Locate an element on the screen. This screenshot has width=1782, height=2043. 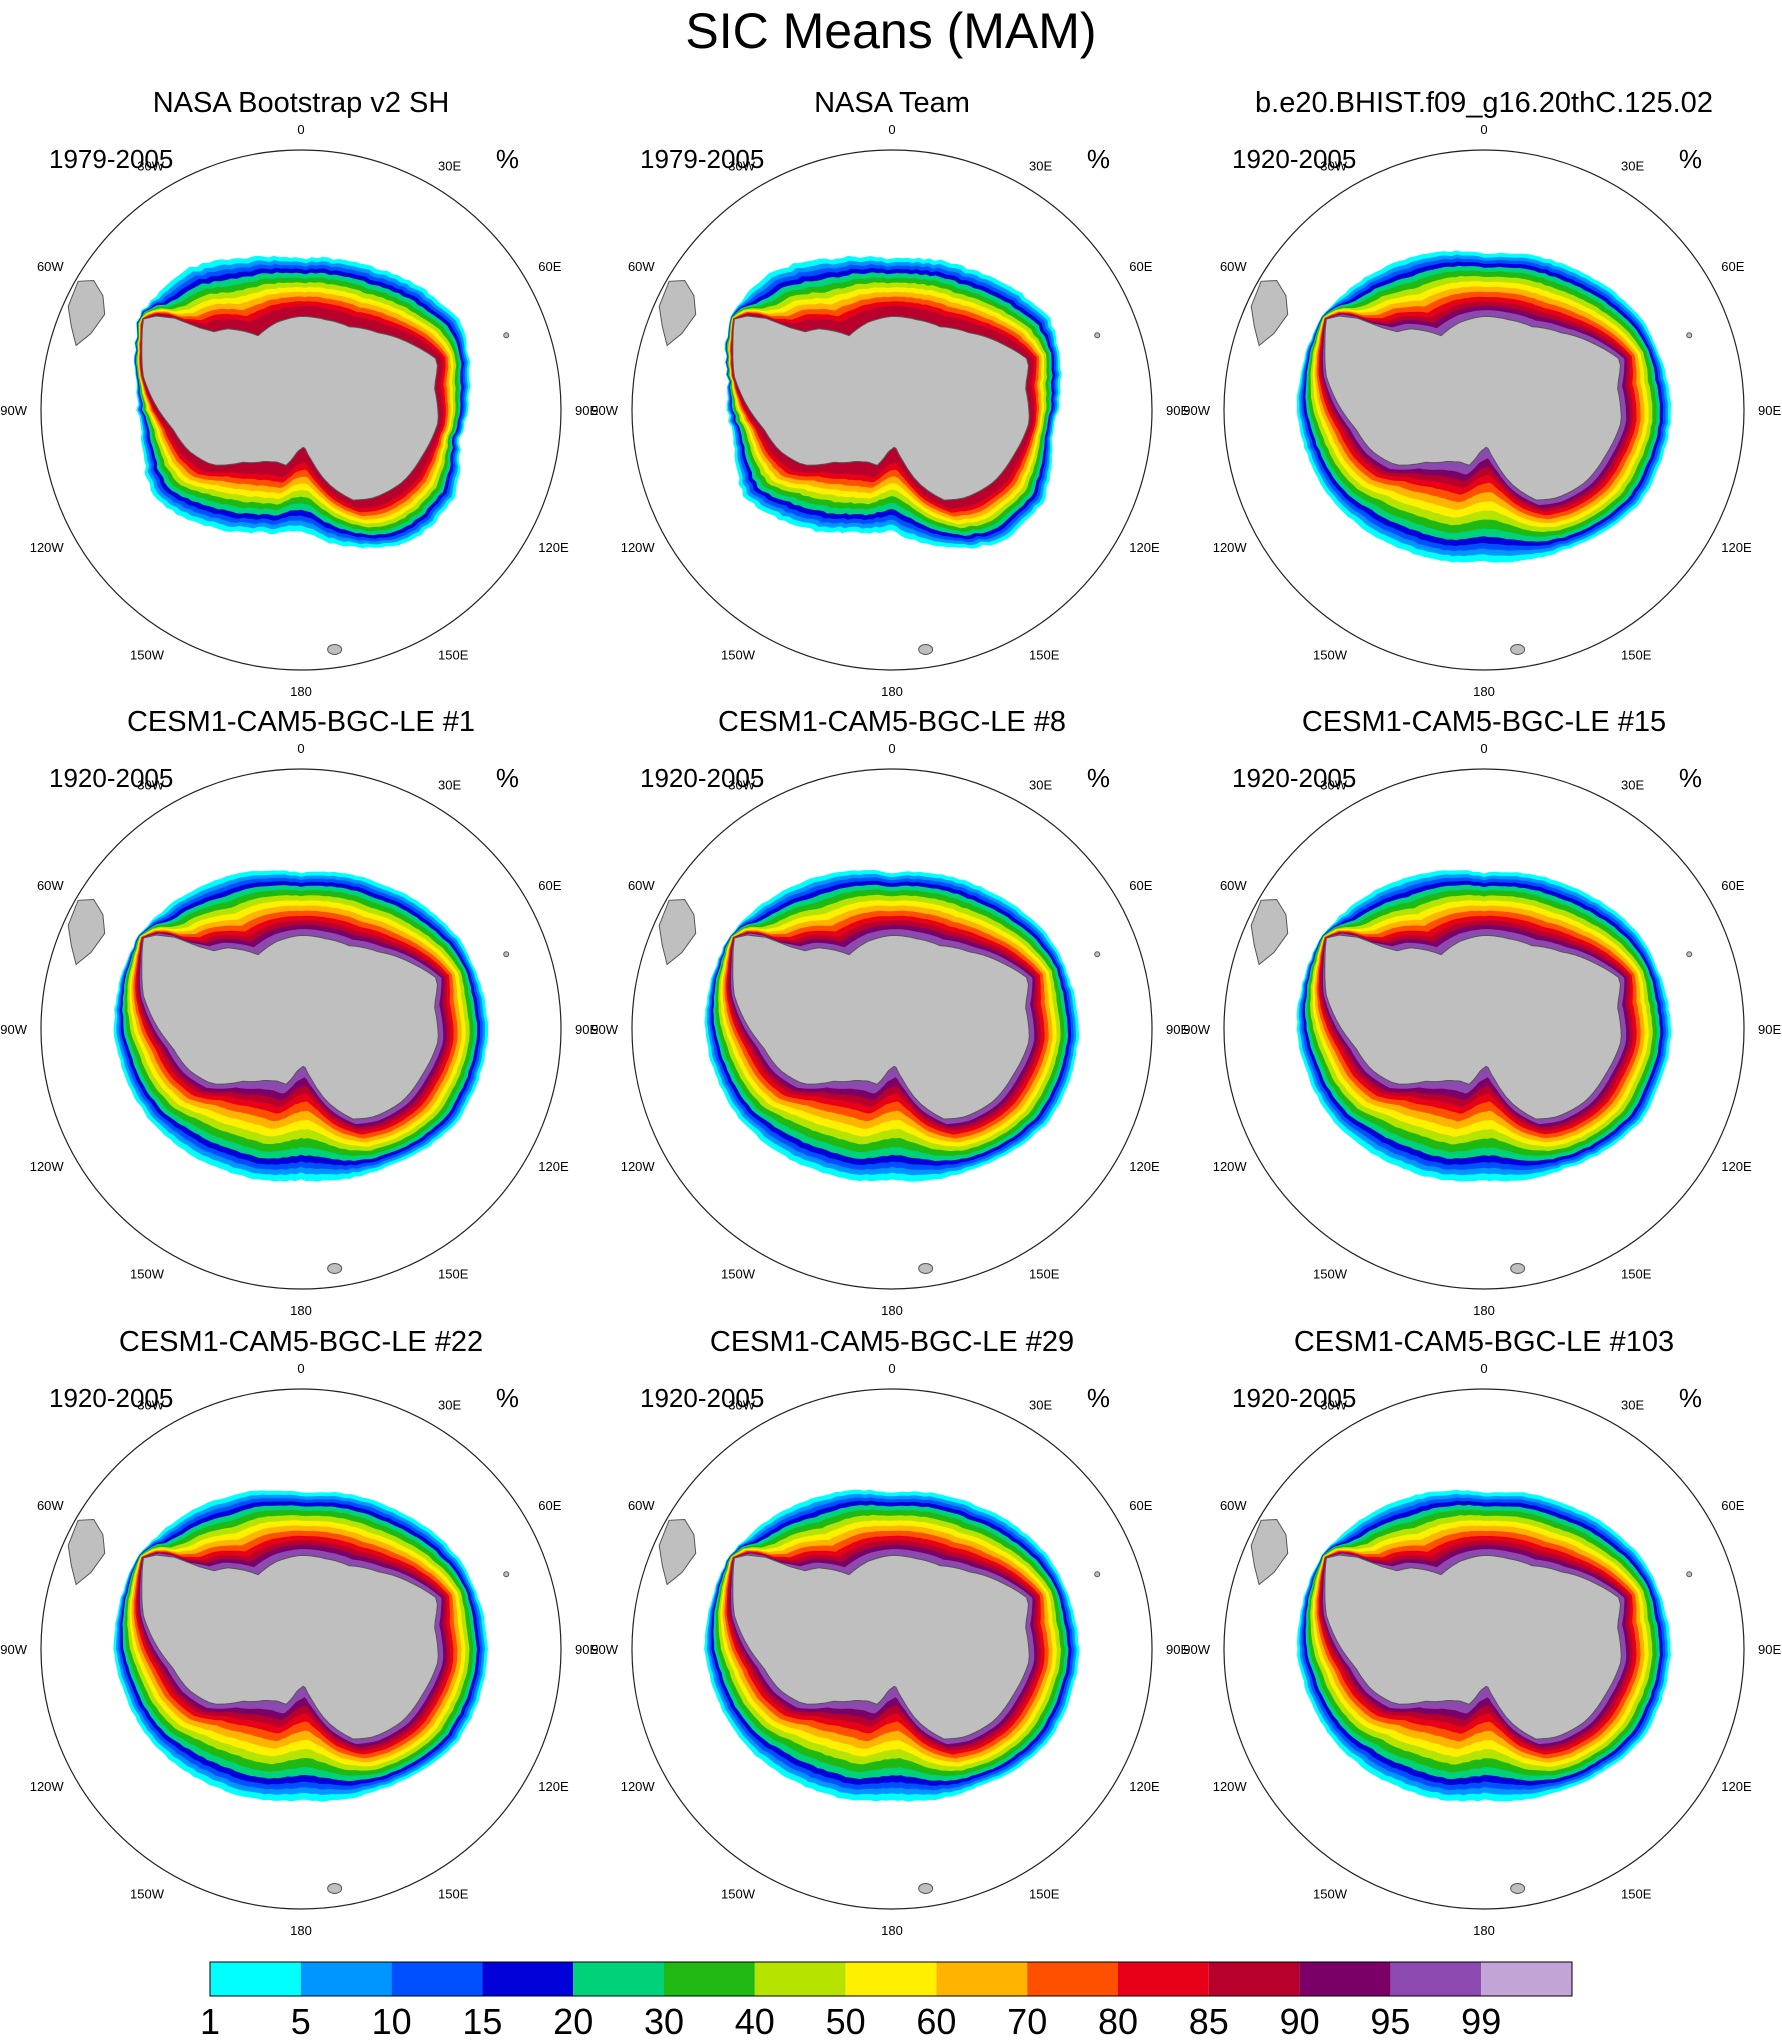
colorbar-level-label: 85 is located at coordinates (1209, 2021).